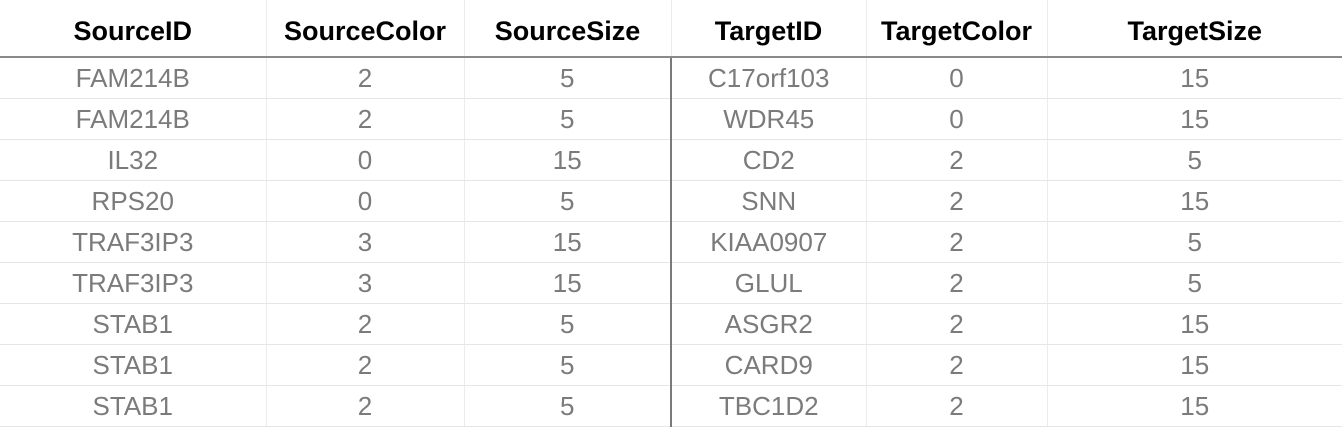 Image resolution: width=1342 pixels, height=427 pixels. I want to click on table-row: STAB1 2 5 TBC1D2 2 15, so click(671, 406).